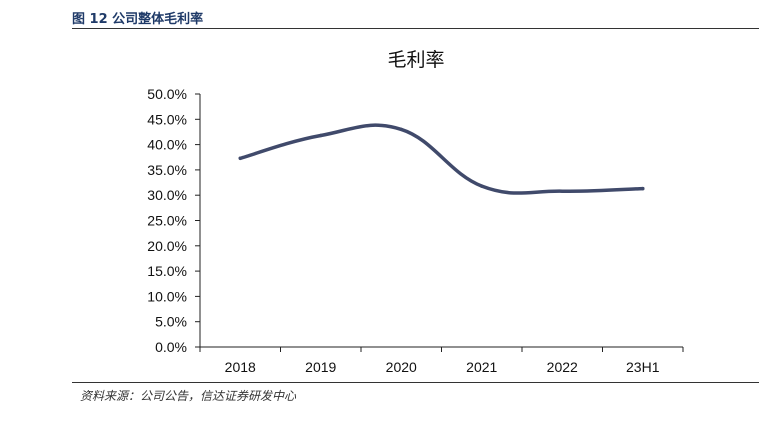 This screenshot has height=426, width=771. What do you see at coordinates (167, 145) in the screenshot?
I see `y-tick-label: 40.0%` at bounding box center [167, 145].